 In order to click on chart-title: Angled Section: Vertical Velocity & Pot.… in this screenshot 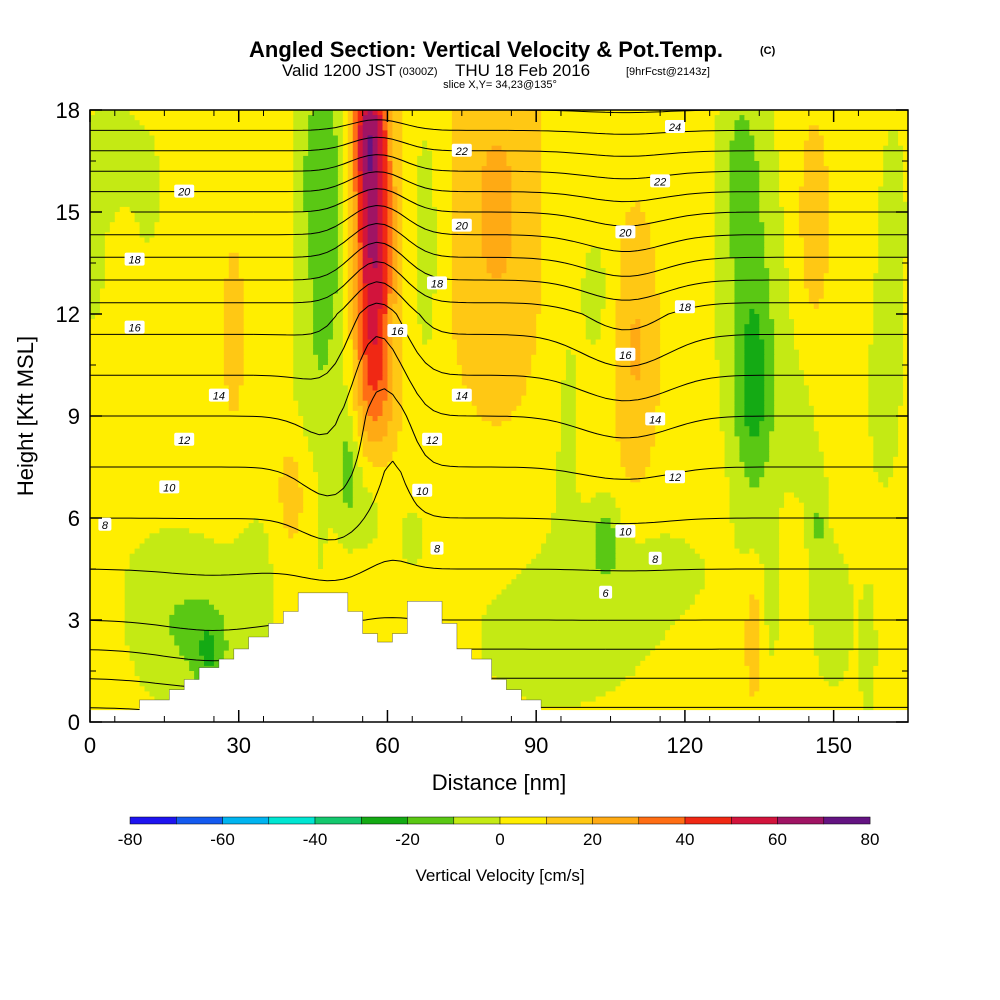, I will do `click(486, 49)`.